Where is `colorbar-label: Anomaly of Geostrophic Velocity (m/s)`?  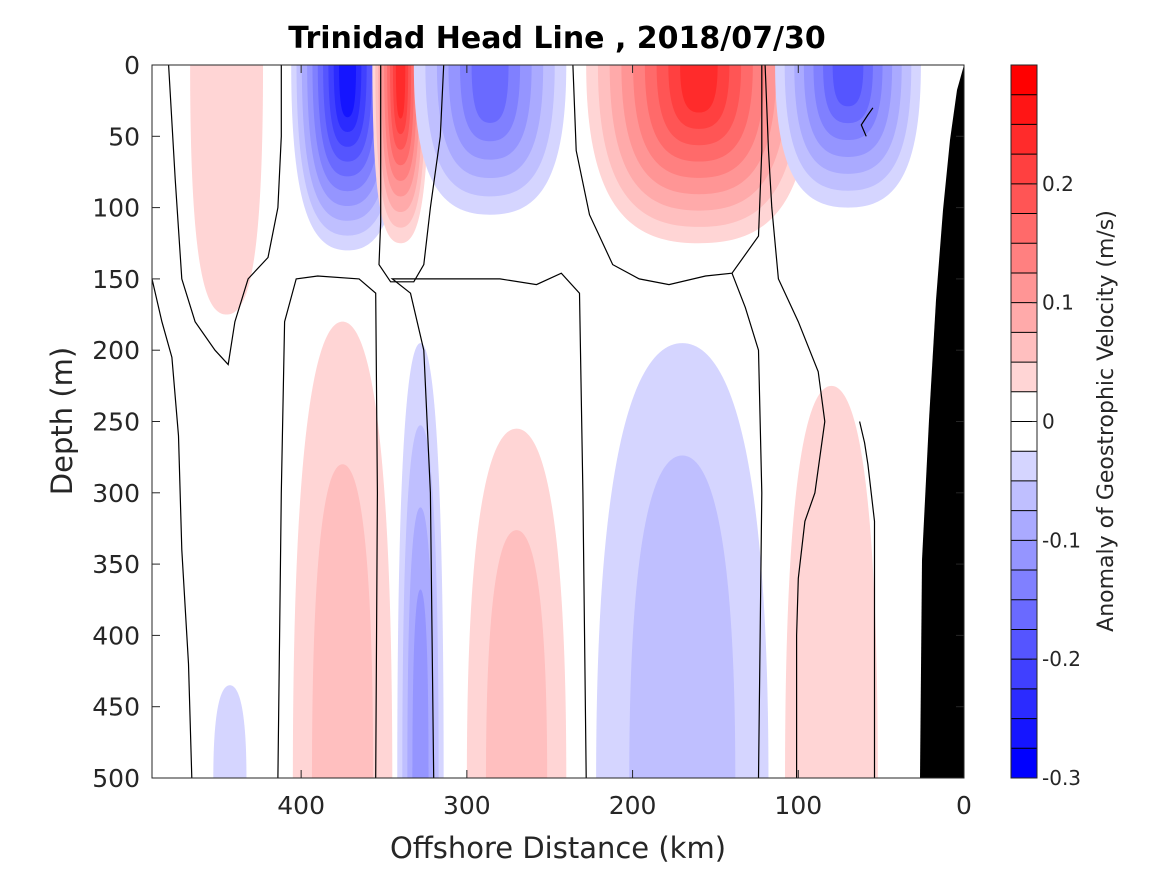 colorbar-label: Anomaly of Geostrophic Velocity (m/s) is located at coordinates (1106, 421).